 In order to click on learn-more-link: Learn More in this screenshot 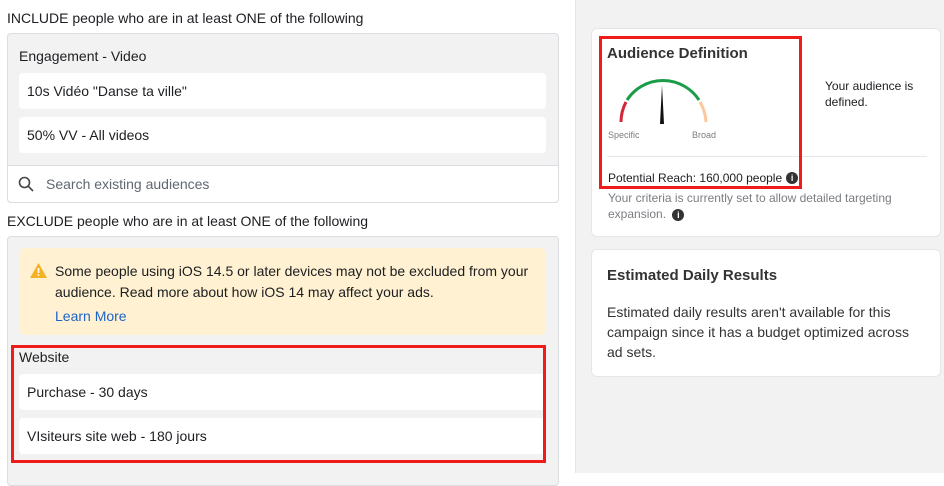, I will do `click(91, 316)`.